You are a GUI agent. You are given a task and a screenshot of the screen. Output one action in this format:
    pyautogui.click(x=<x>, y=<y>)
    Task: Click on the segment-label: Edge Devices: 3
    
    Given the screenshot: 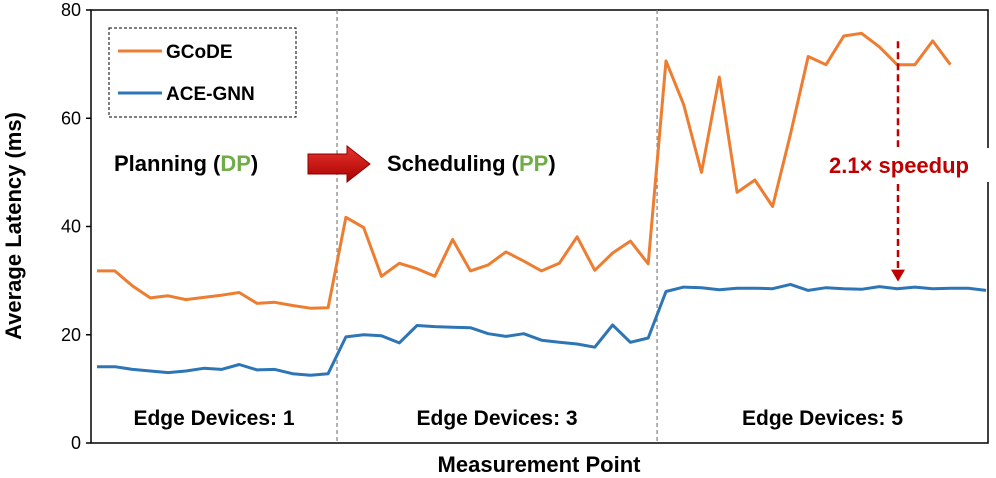 What is the action you would take?
    pyautogui.click(x=497, y=418)
    